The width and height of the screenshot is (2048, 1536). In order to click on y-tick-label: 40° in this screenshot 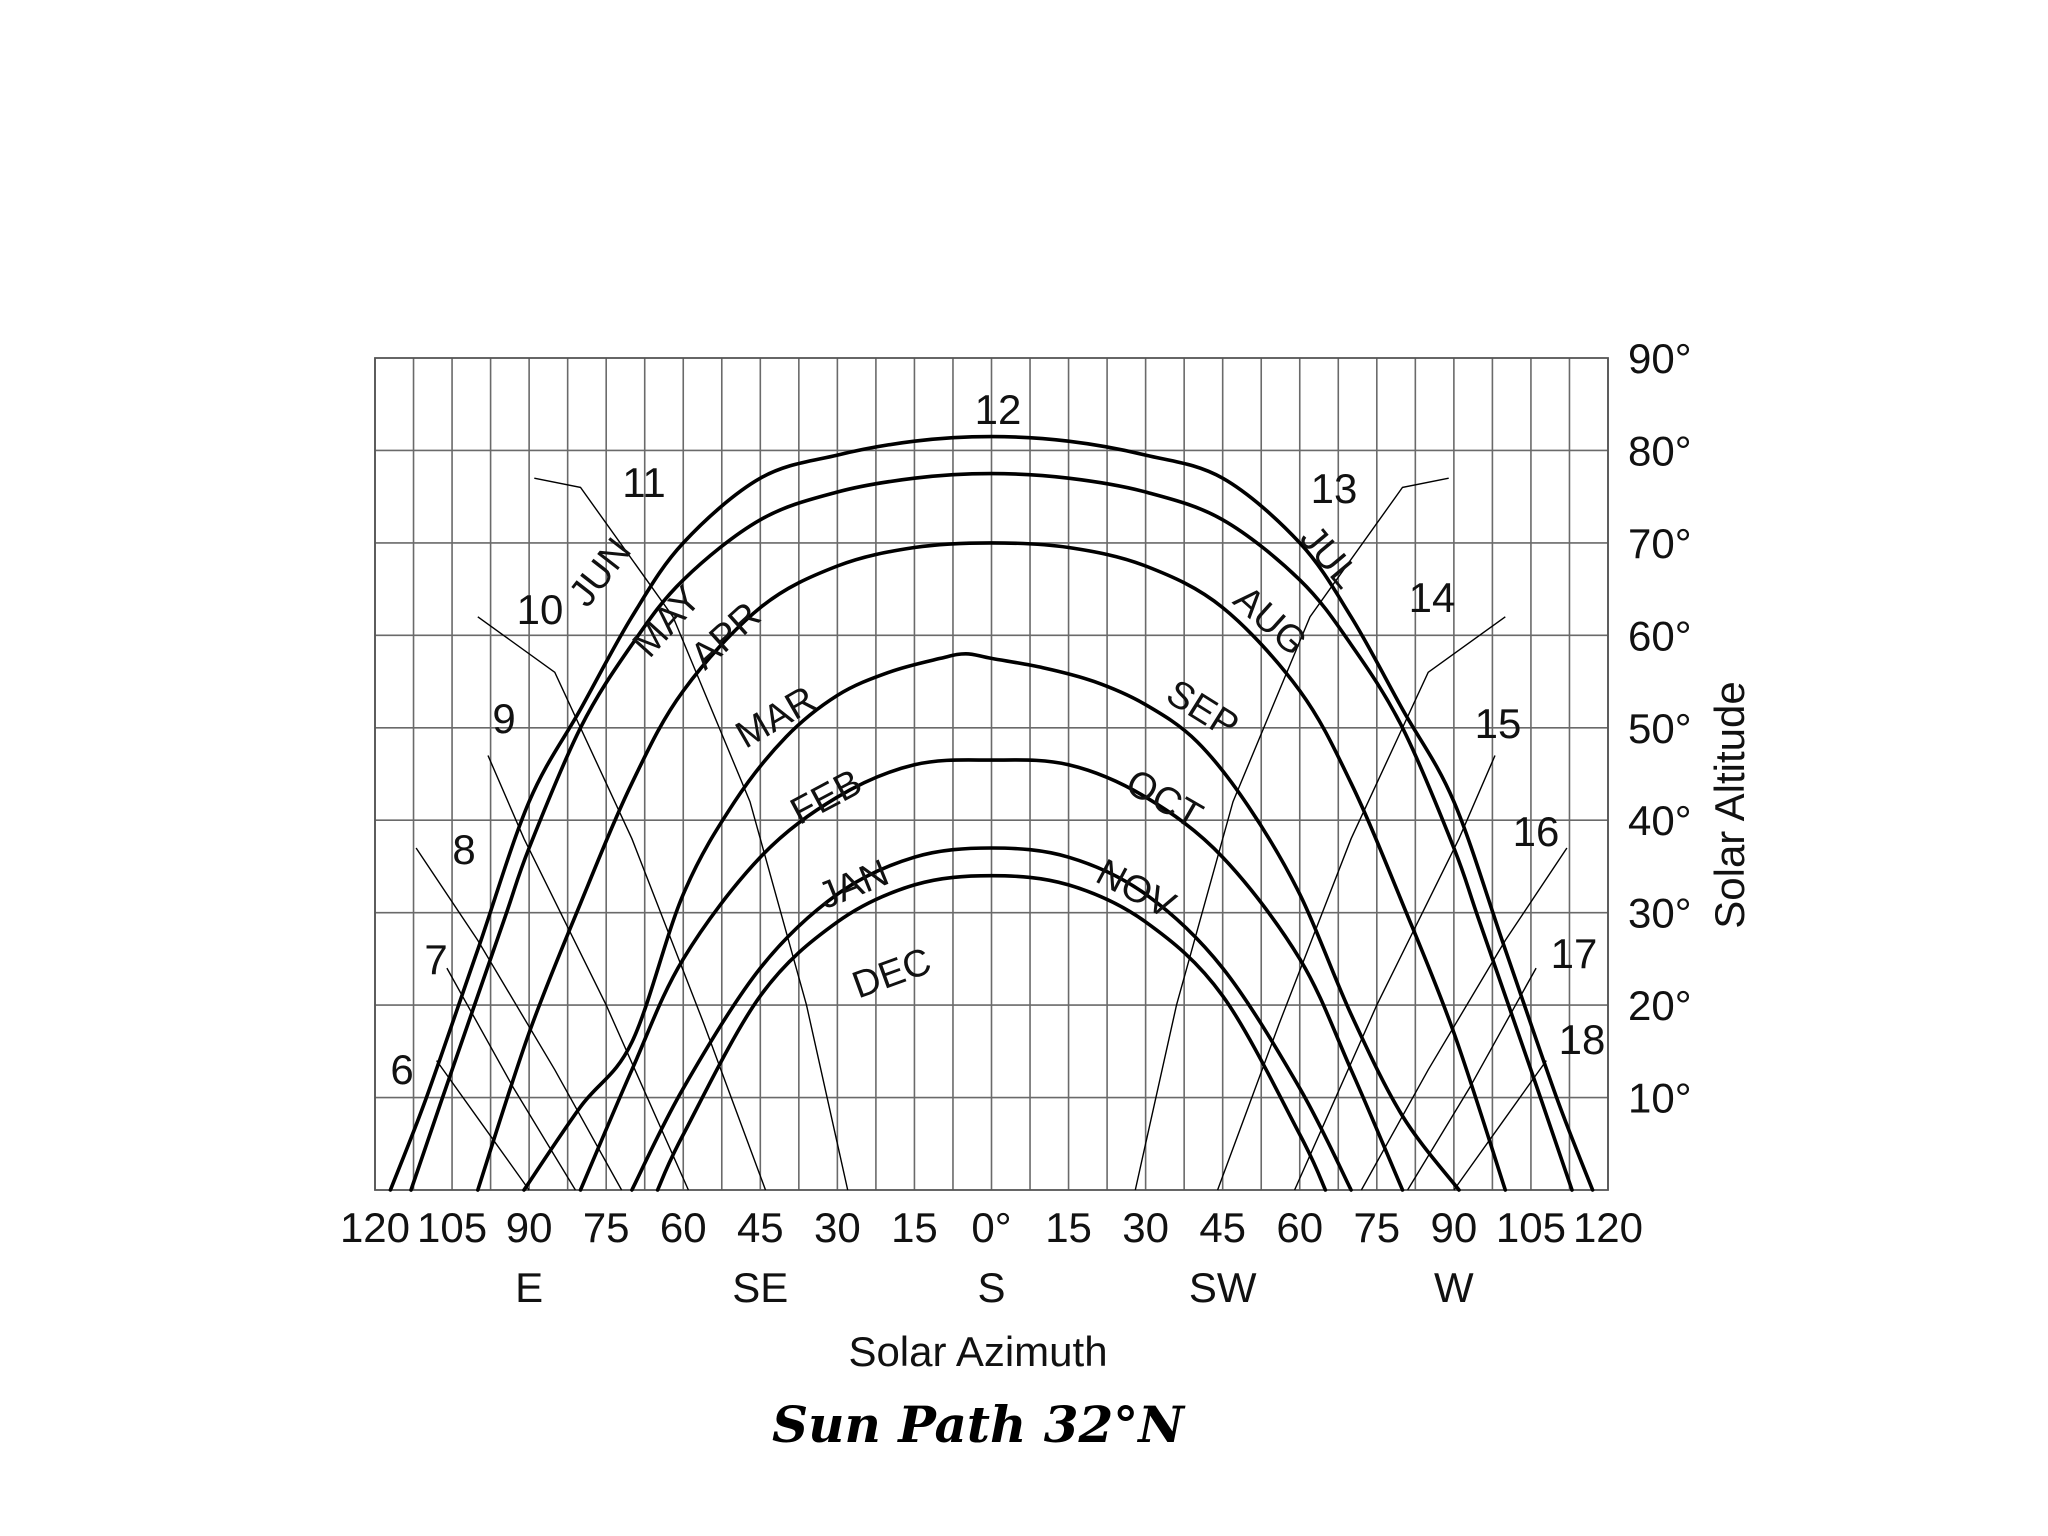, I will do `click(1660, 820)`.